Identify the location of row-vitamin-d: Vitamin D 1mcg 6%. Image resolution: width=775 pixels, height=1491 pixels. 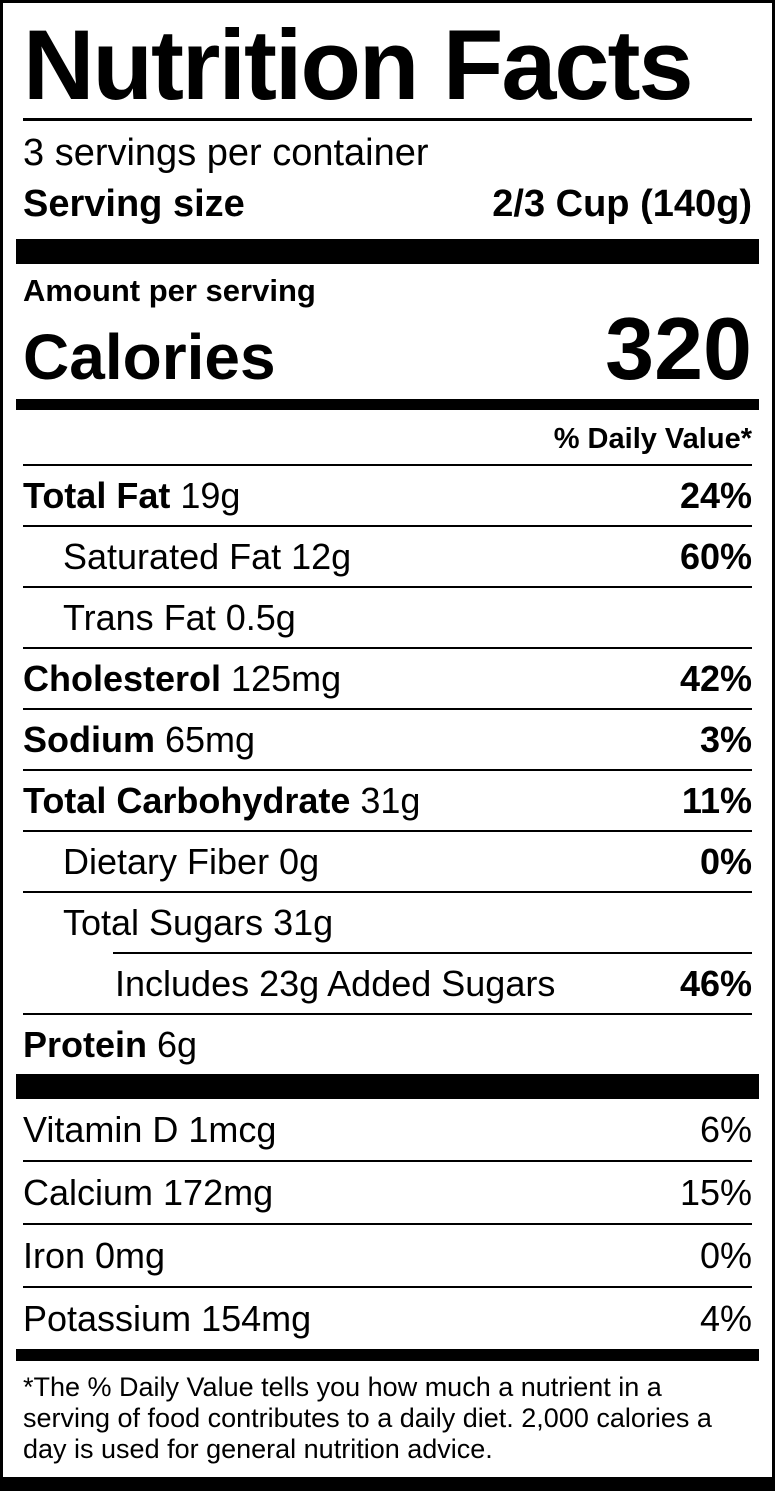
(387, 1131).